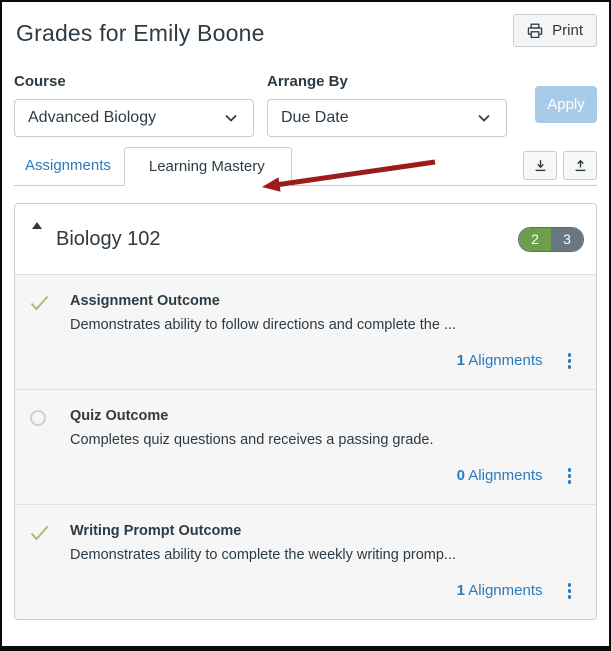 This screenshot has height=651, width=611. What do you see at coordinates (305, 30) in the screenshot?
I see `page-header: Grades for Emily Boone Print` at bounding box center [305, 30].